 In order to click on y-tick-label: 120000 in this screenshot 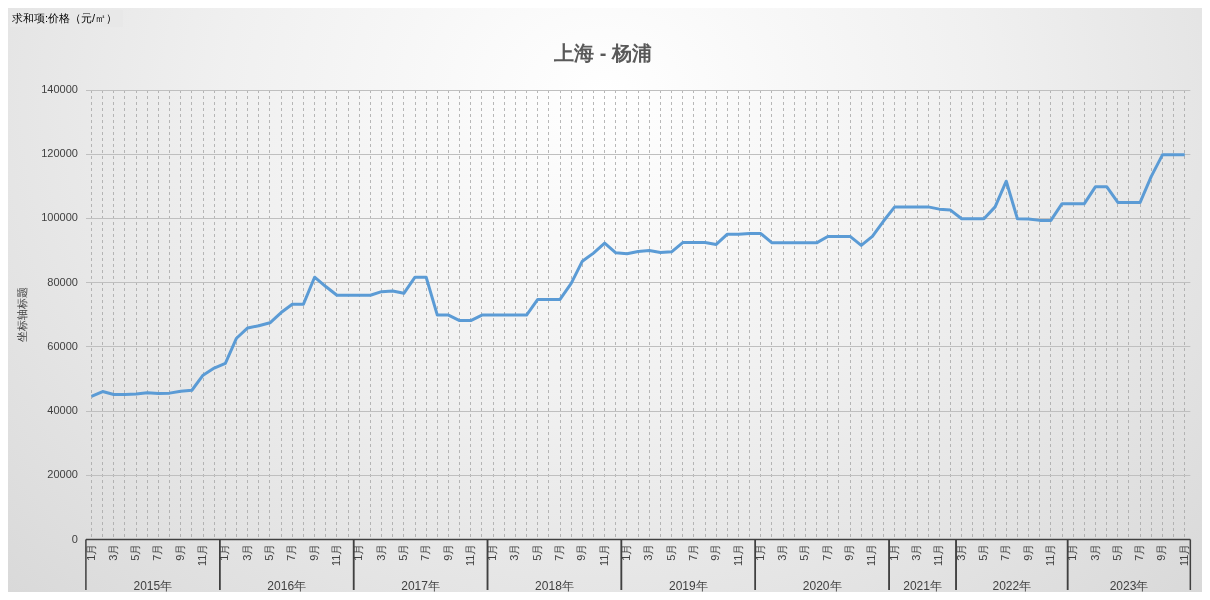, I will do `click(59, 153)`.